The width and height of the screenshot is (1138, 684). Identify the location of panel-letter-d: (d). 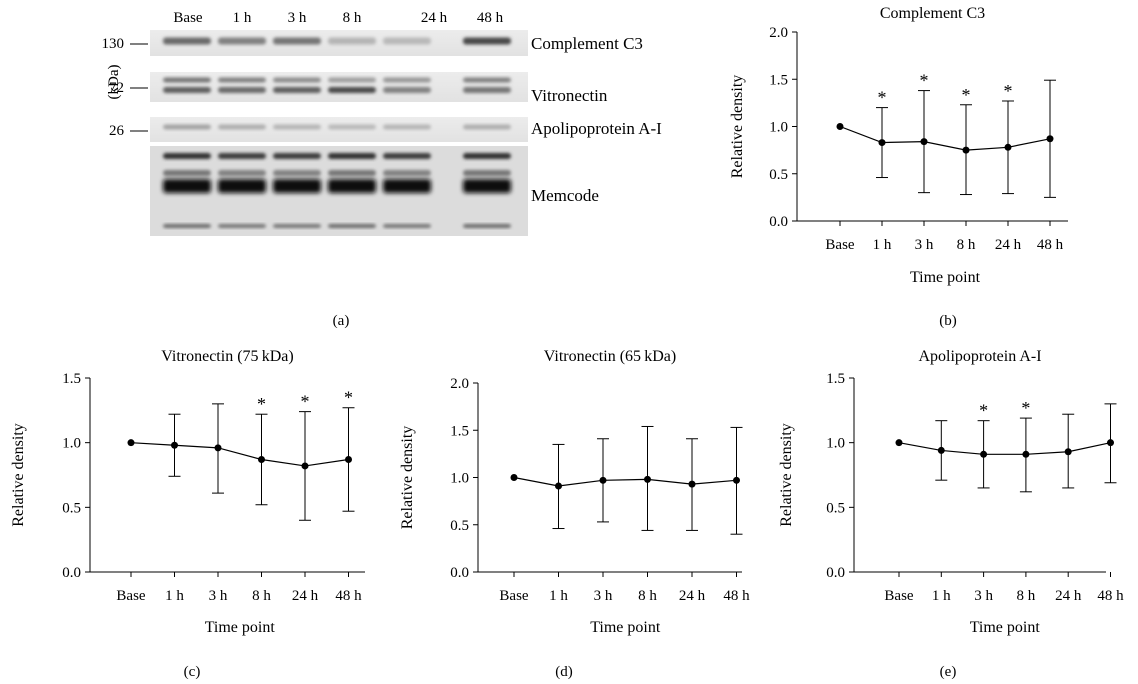
(564, 672).